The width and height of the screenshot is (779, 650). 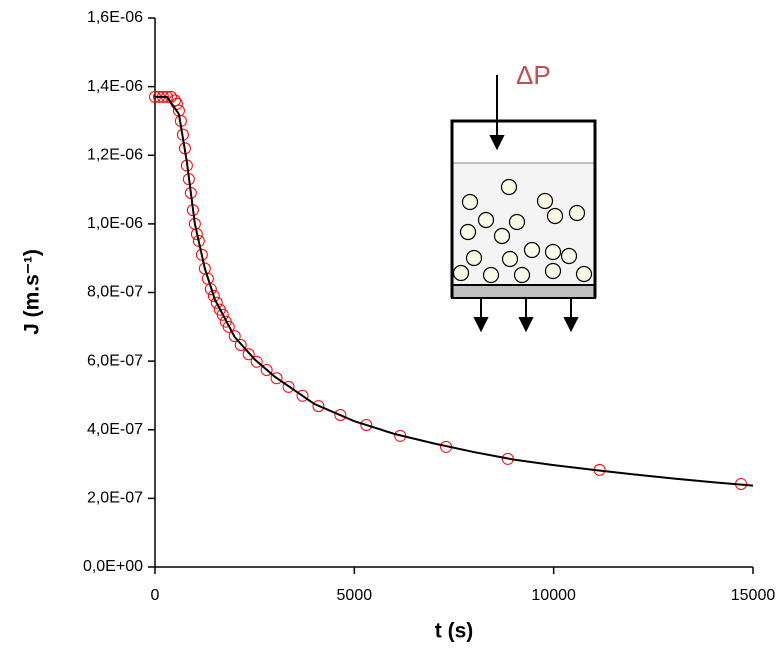 What do you see at coordinates (115, 86) in the screenshot?
I see `y-tick-label: 1,4E-06` at bounding box center [115, 86].